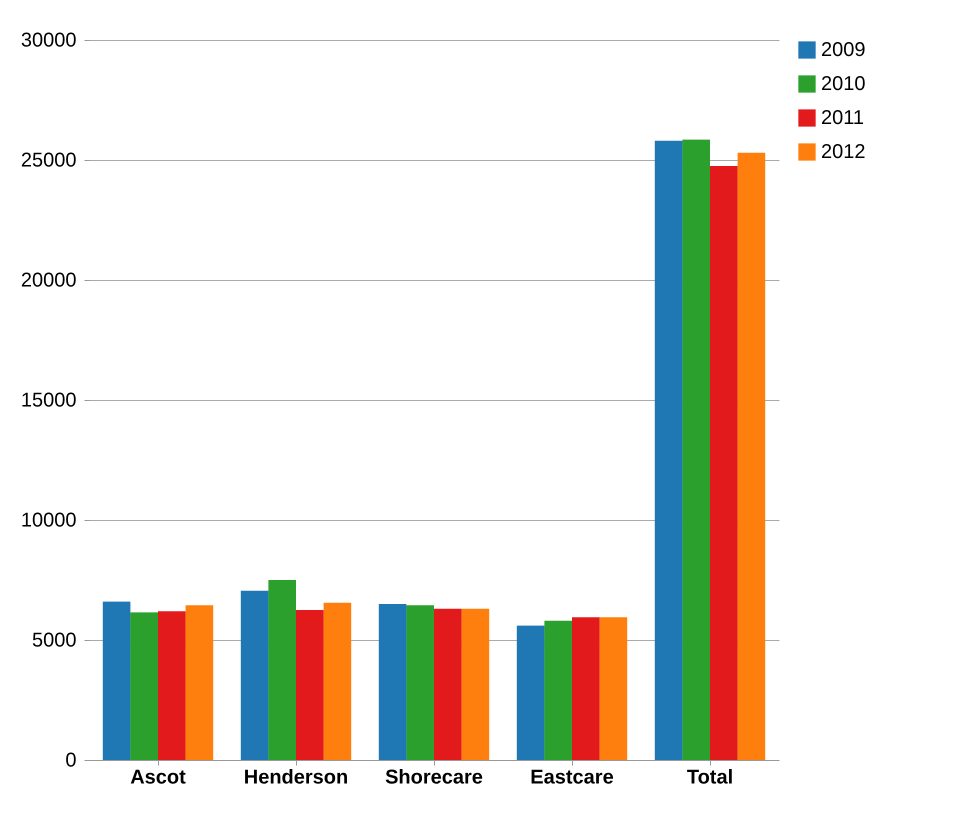 This screenshot has height=818, width=962. I want to click on y-tick-label: 5000, so click(54, 641).